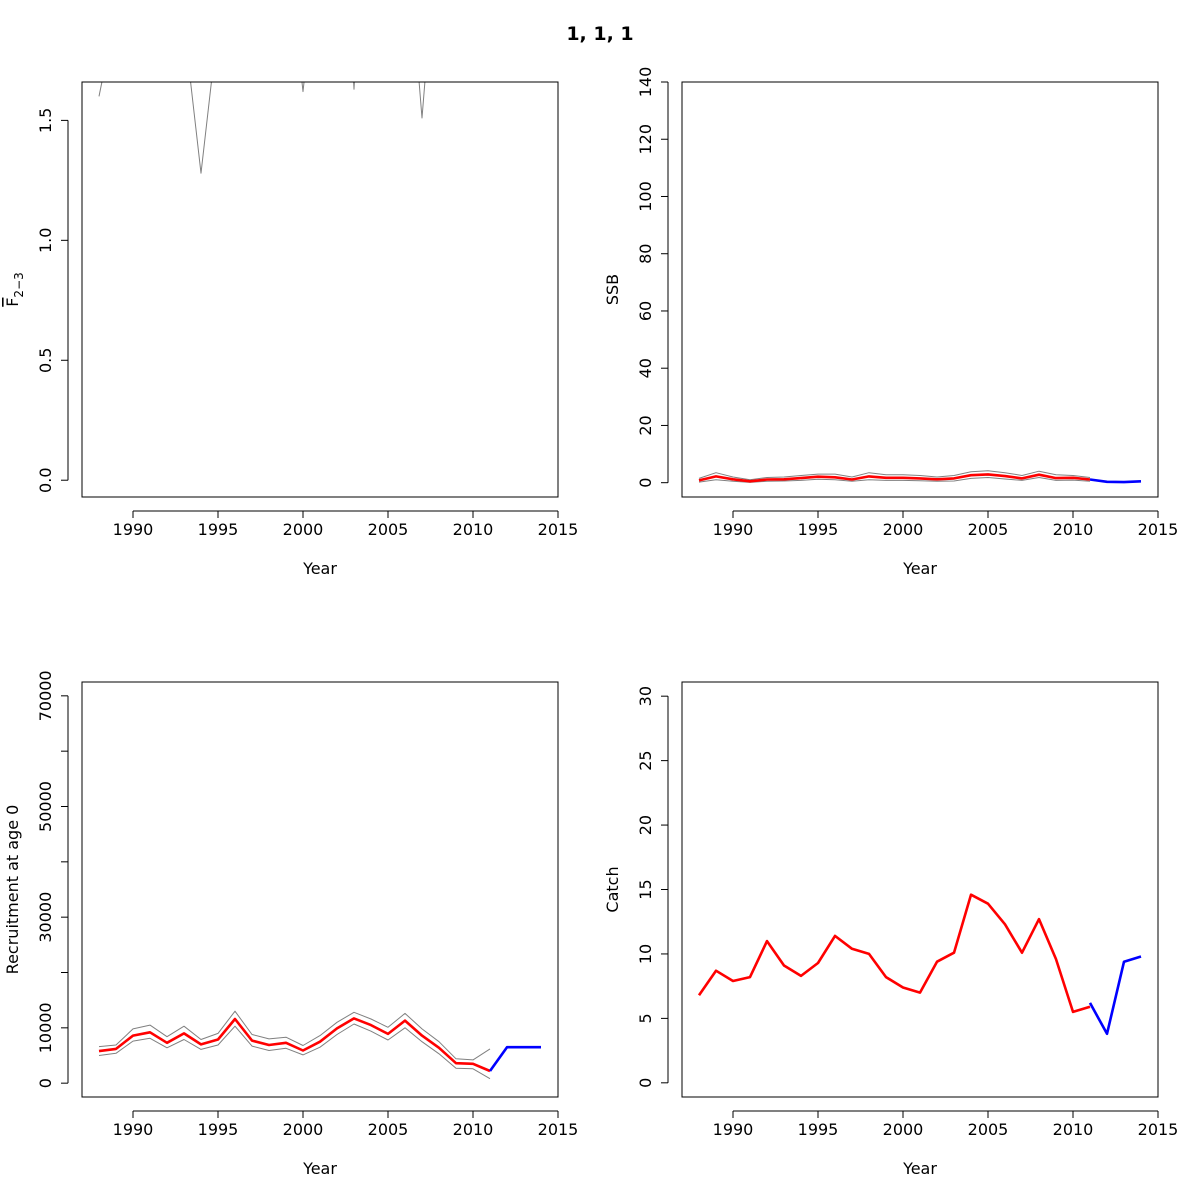 The height and width of the screenshot is (1200, 1200). I want to click on catch-x-tick-label: 2000, so click(903, 1129).